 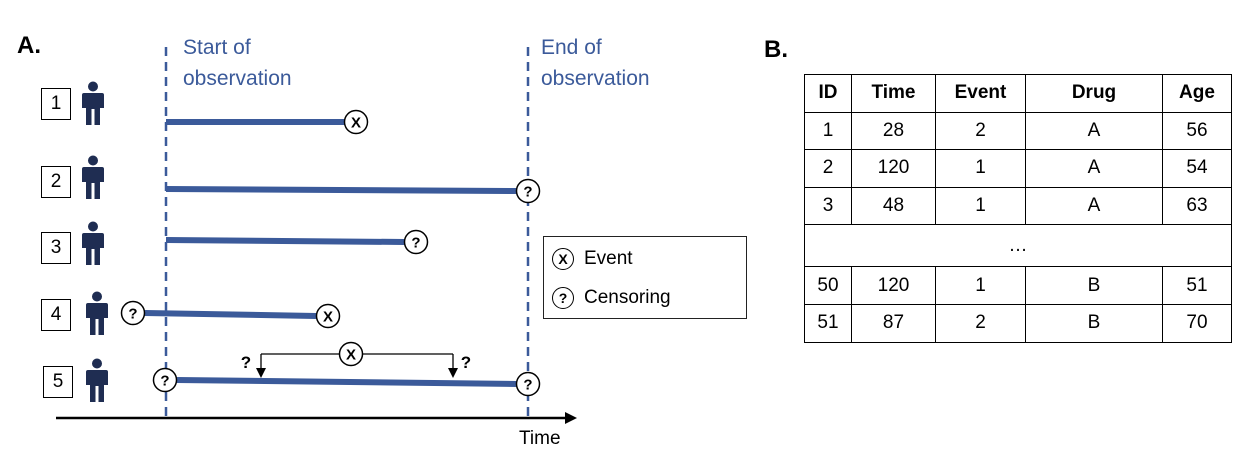 I want to click on censor-marker-subject-4-start: ?, so click(x=133, y=313).